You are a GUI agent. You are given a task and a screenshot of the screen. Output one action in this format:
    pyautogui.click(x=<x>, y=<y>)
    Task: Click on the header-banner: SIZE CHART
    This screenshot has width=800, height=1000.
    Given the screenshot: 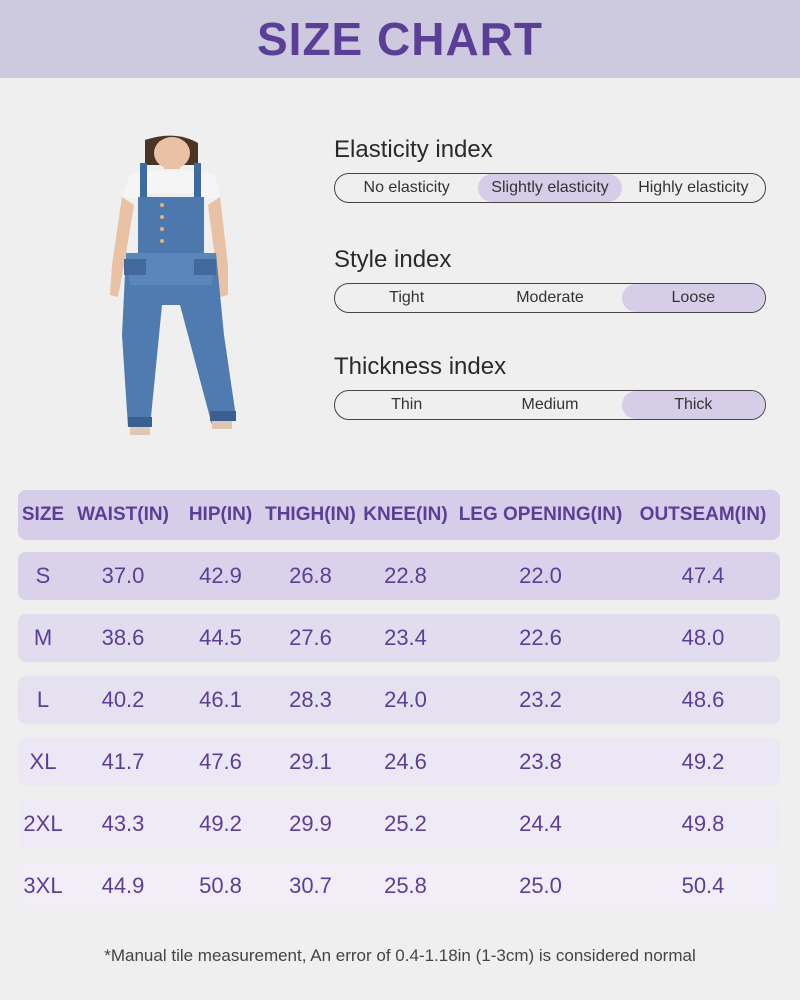 What is the action you would take?
    pyautogui.click(x=400, y=39)
    